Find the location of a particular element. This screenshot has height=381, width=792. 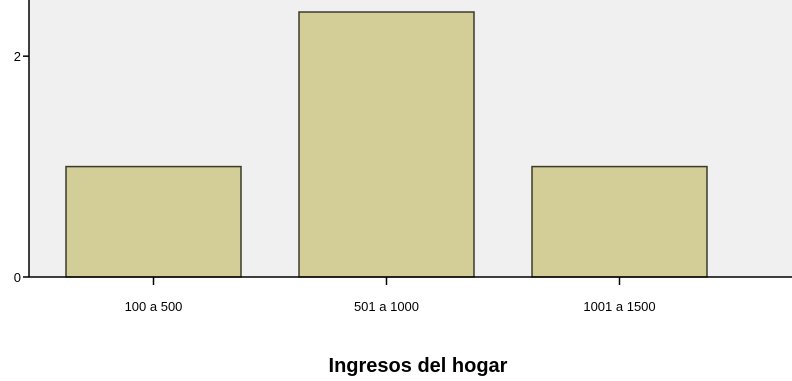

x-ticks-group: 100 a 500 501 a 1000 1001 a 1500 is located at coordinates (390, 295).